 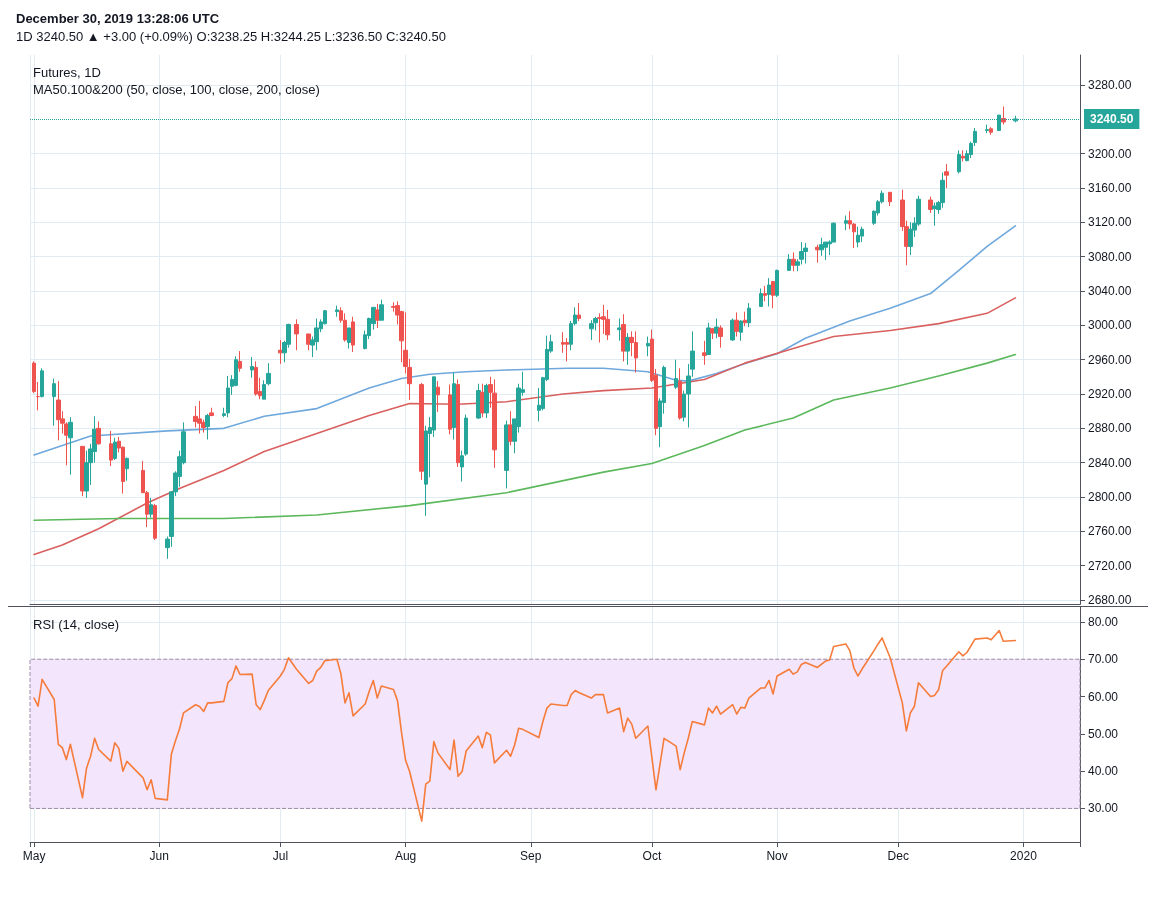 What do you see at coordinates (1103, 659) in the screenshot?
I see `y-tick-label: 70.00` at bounding box center [1103, 659].